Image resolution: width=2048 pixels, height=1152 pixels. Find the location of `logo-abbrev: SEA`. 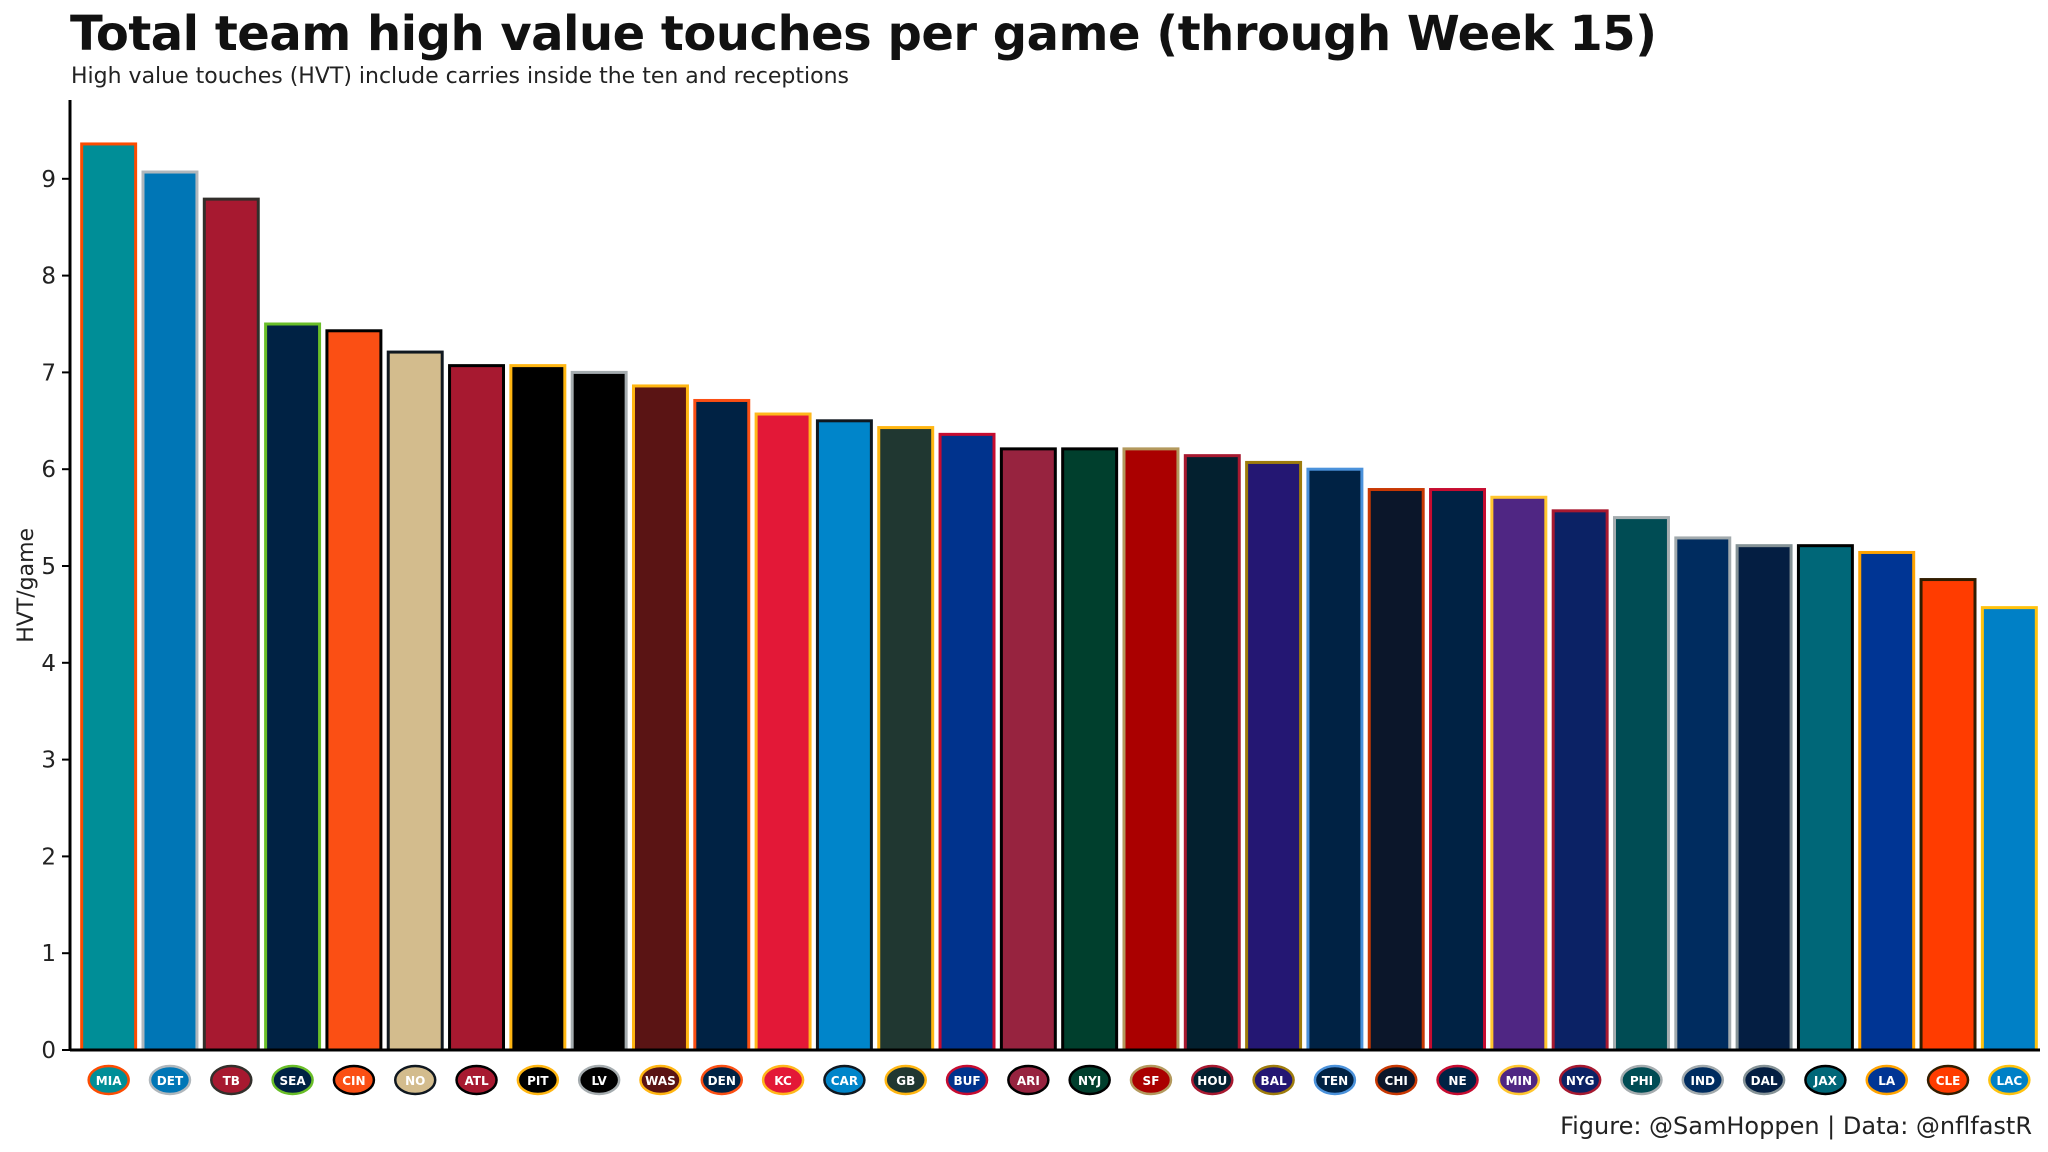

logo-abbrev: SEA is located at coordinates (293, 1081).